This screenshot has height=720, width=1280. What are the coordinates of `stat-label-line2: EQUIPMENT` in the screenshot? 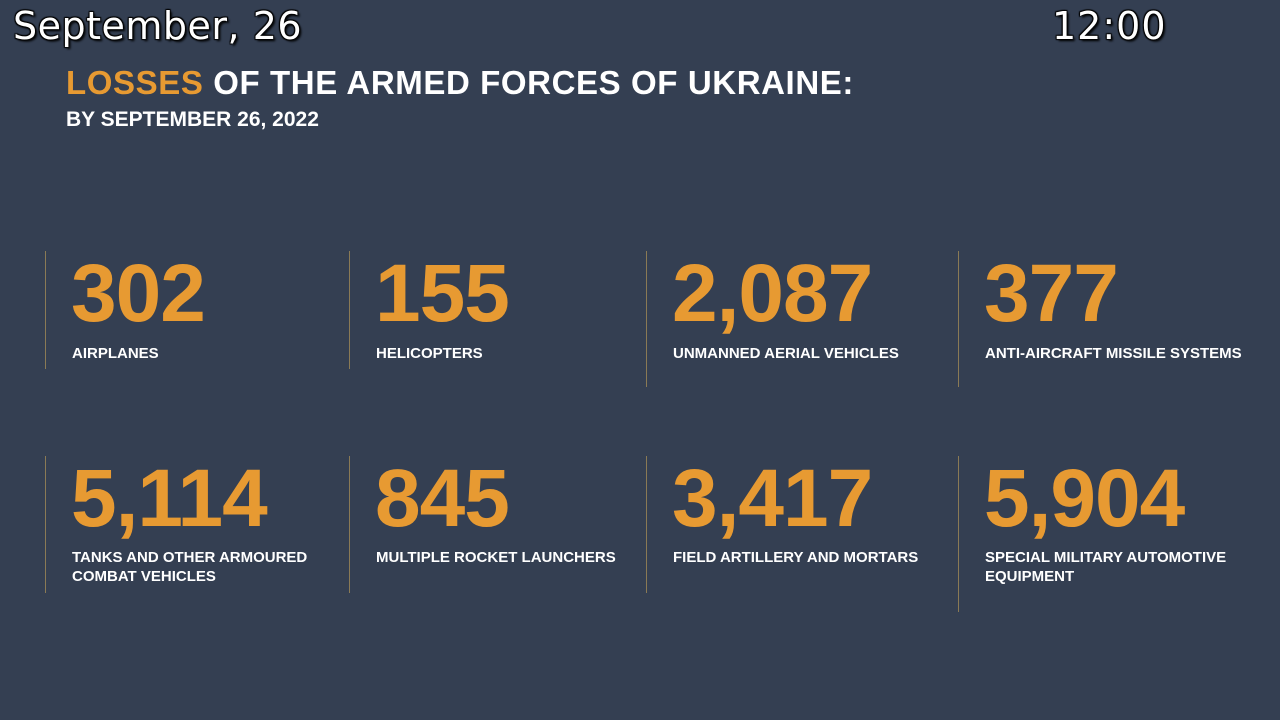 It's located at (1030, 576).